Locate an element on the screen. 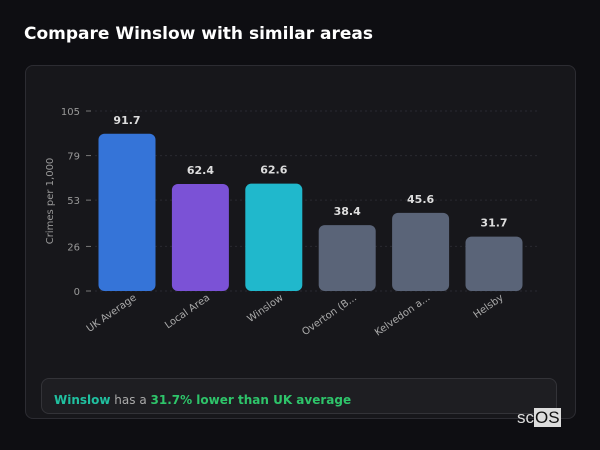  bar-value-label: 91.7 is located at coordinates (126, 120).